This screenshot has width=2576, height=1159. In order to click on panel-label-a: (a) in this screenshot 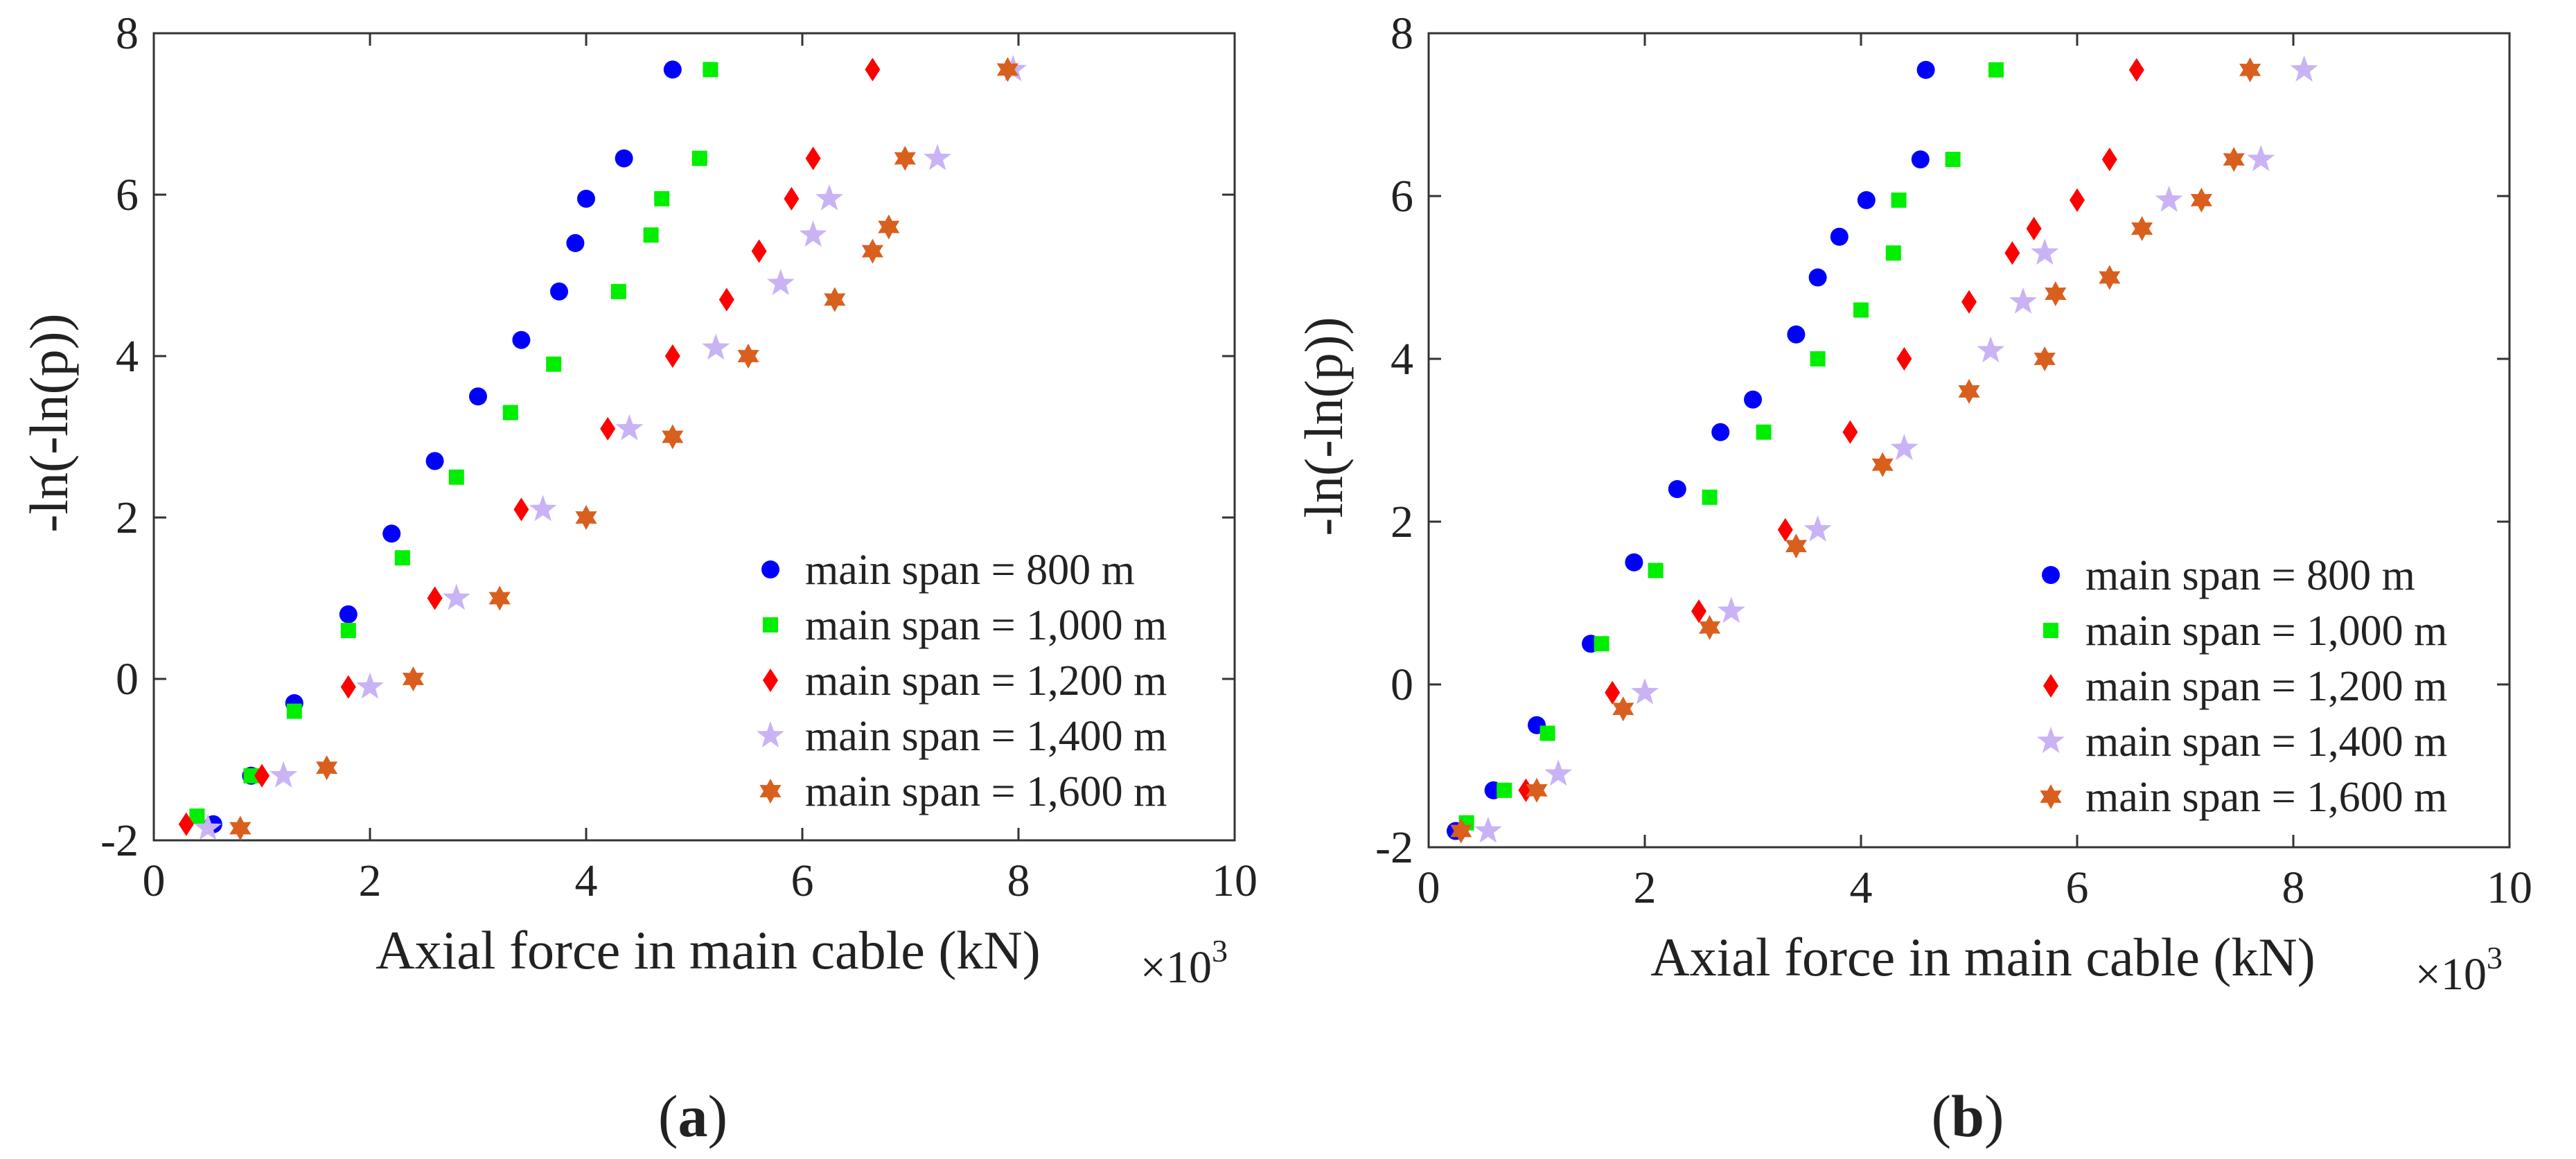, I will do `click(692, 1116)`.